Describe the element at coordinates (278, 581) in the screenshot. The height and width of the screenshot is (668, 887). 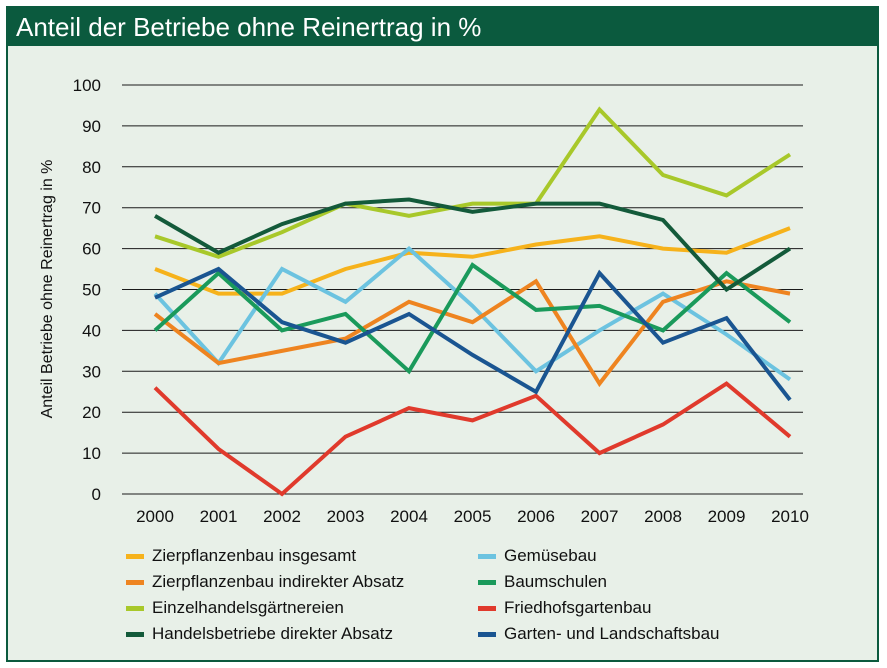
I see `legend-label: Zierpflanzenbau indirekter Absatz` at that location.